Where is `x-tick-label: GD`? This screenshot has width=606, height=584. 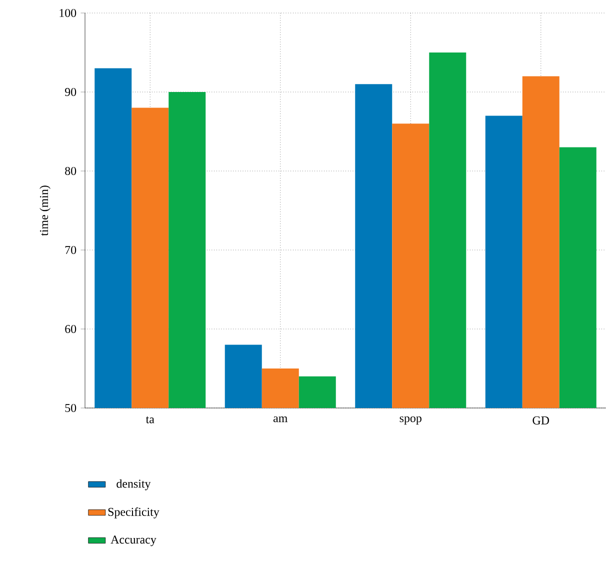 x-tick-label: GD is located at coordinates (541, 420).